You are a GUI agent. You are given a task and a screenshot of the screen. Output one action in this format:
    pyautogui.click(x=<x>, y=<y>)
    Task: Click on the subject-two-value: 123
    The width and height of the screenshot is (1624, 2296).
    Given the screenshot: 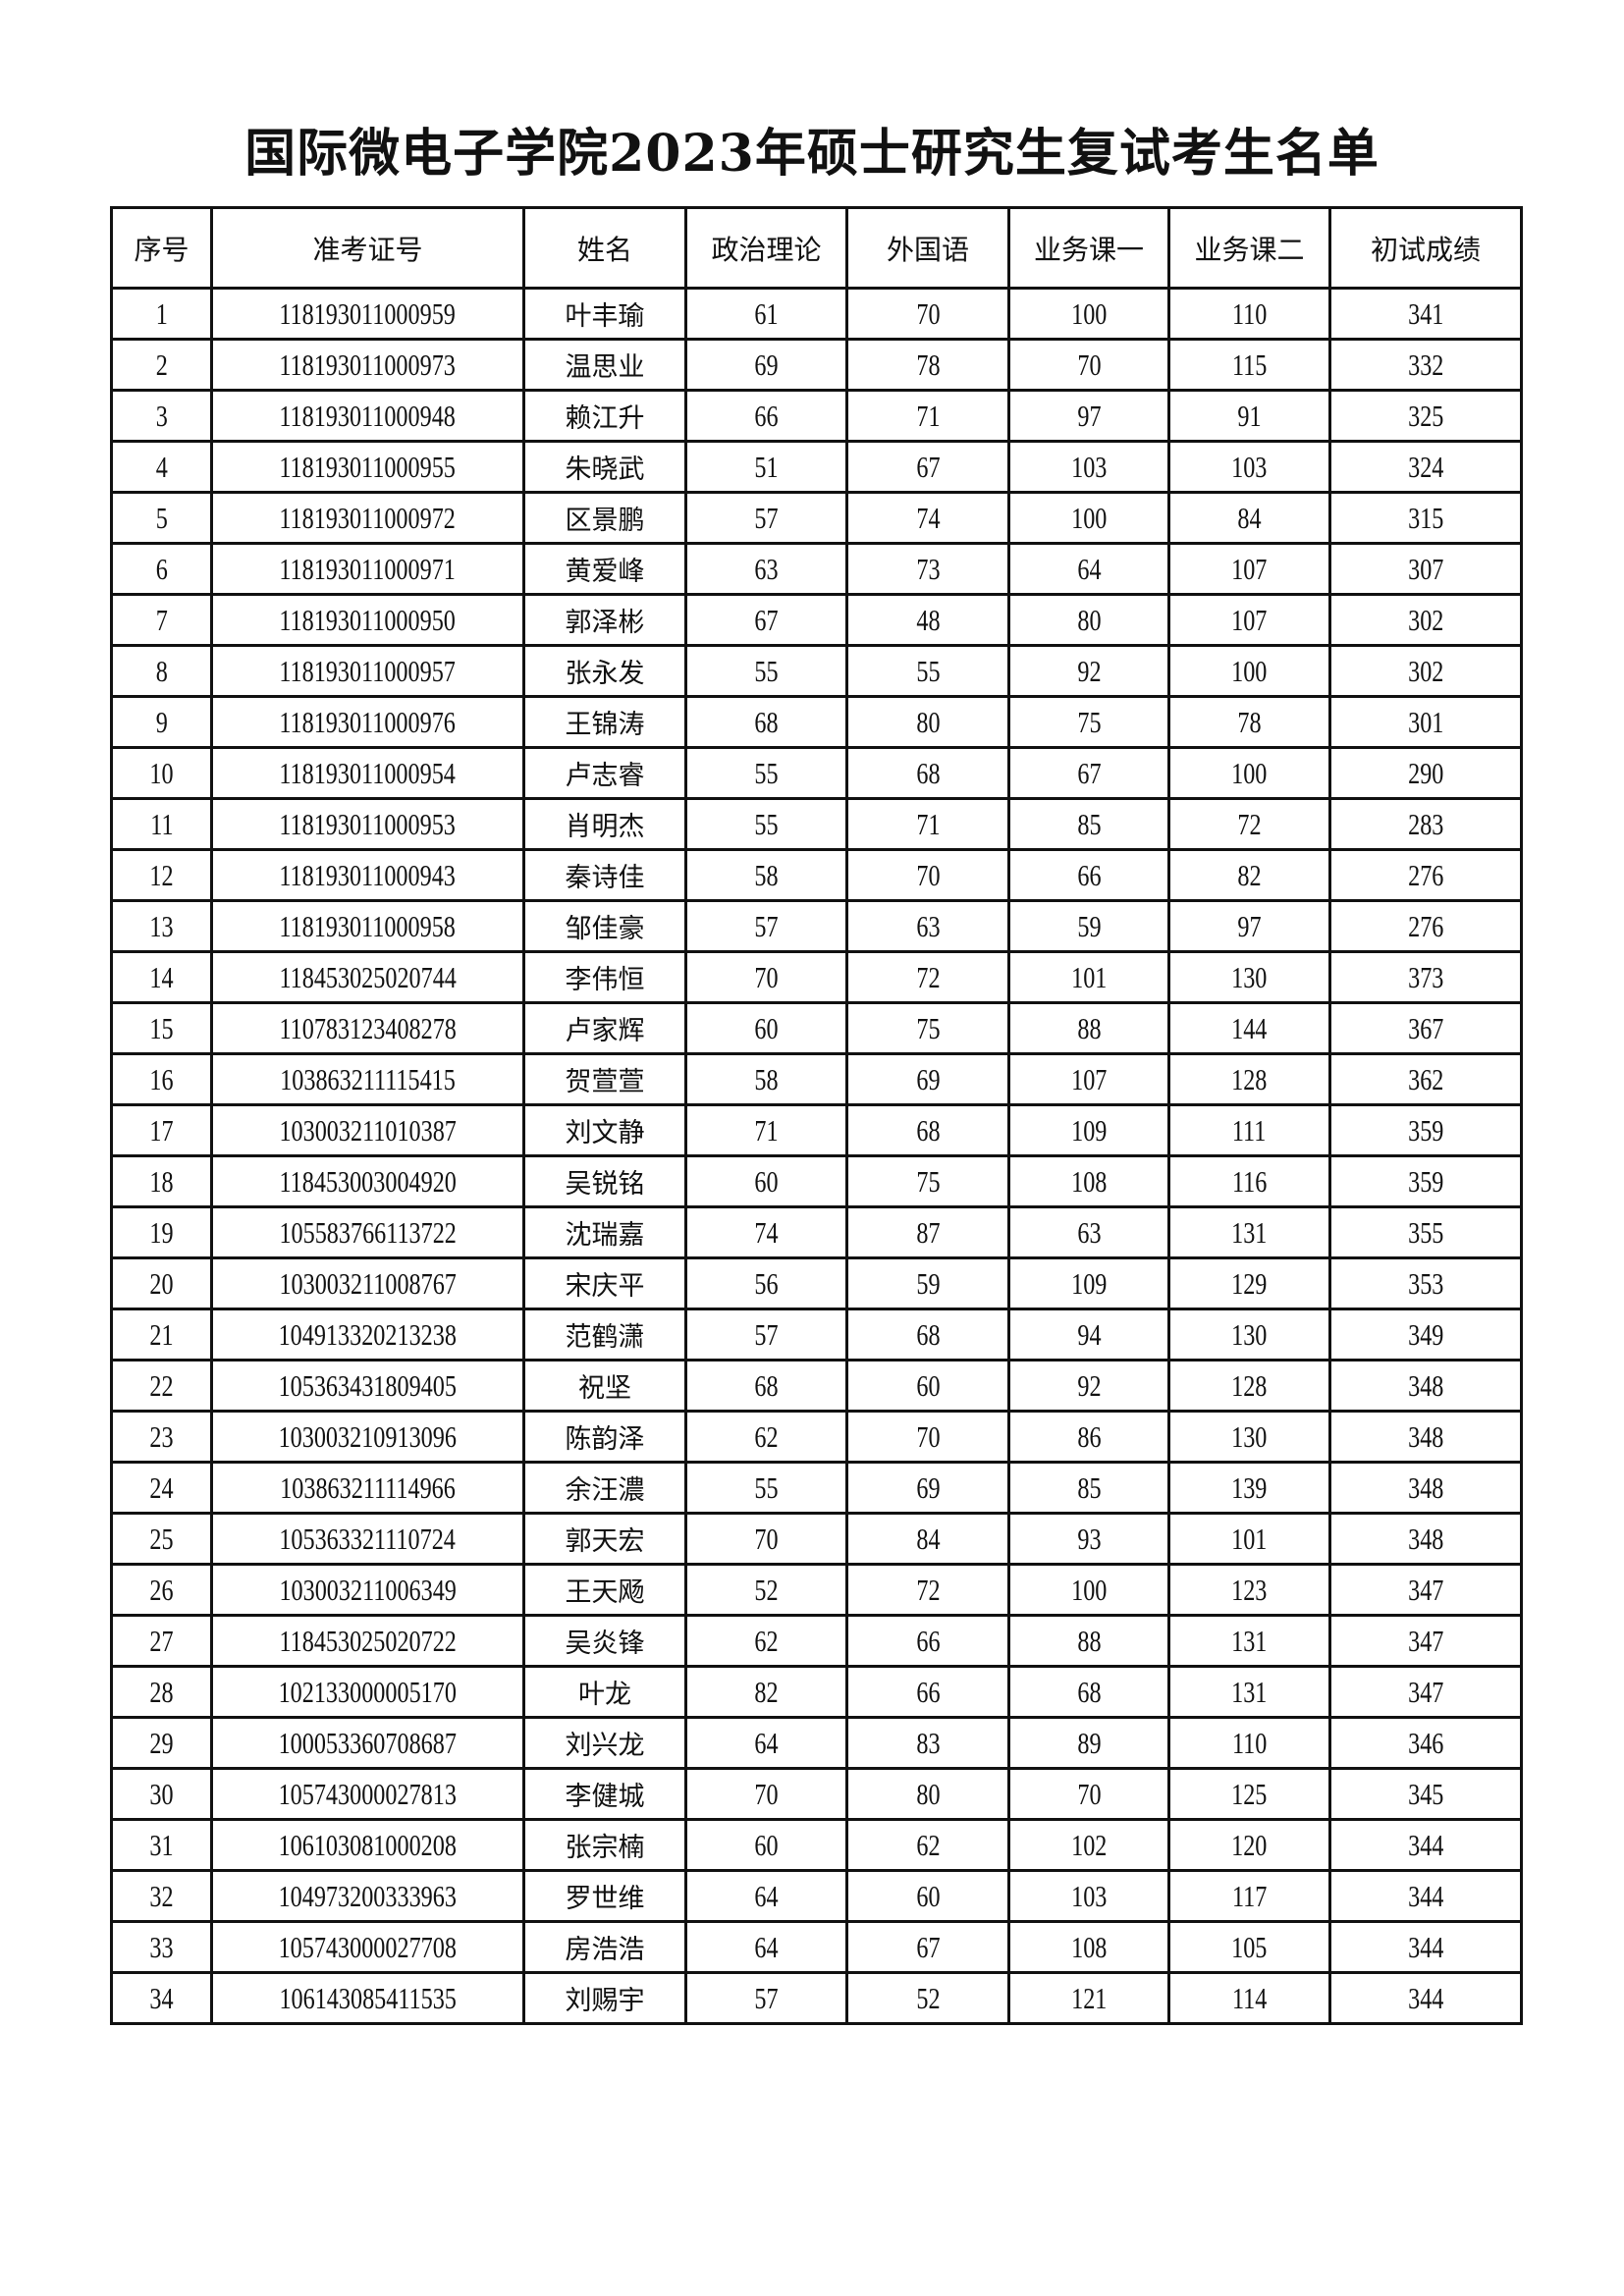 What is the action you would take?
    pyautogui.click(x=1249, y=1590)
    